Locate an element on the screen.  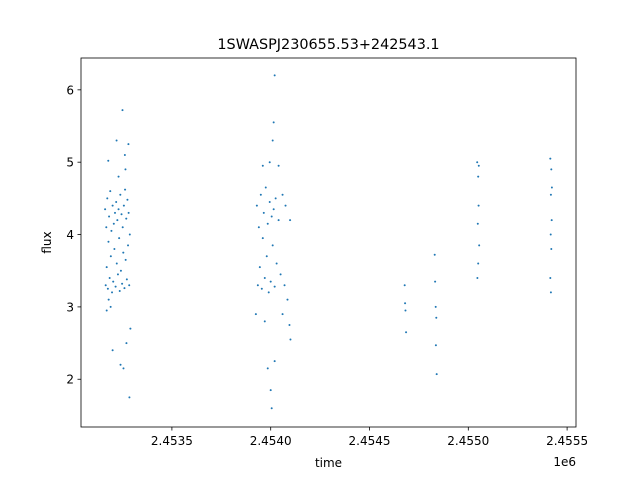
x-tick-label: 2.4545 is located at coordinates (370, 441).